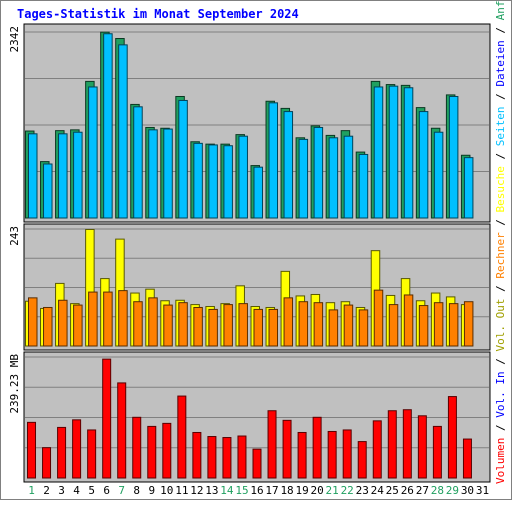  What do you see at coordinates (121, 490) in the screenshot?
I see `x-tick-label-day-7: 7` at bounding box center [121, 490].